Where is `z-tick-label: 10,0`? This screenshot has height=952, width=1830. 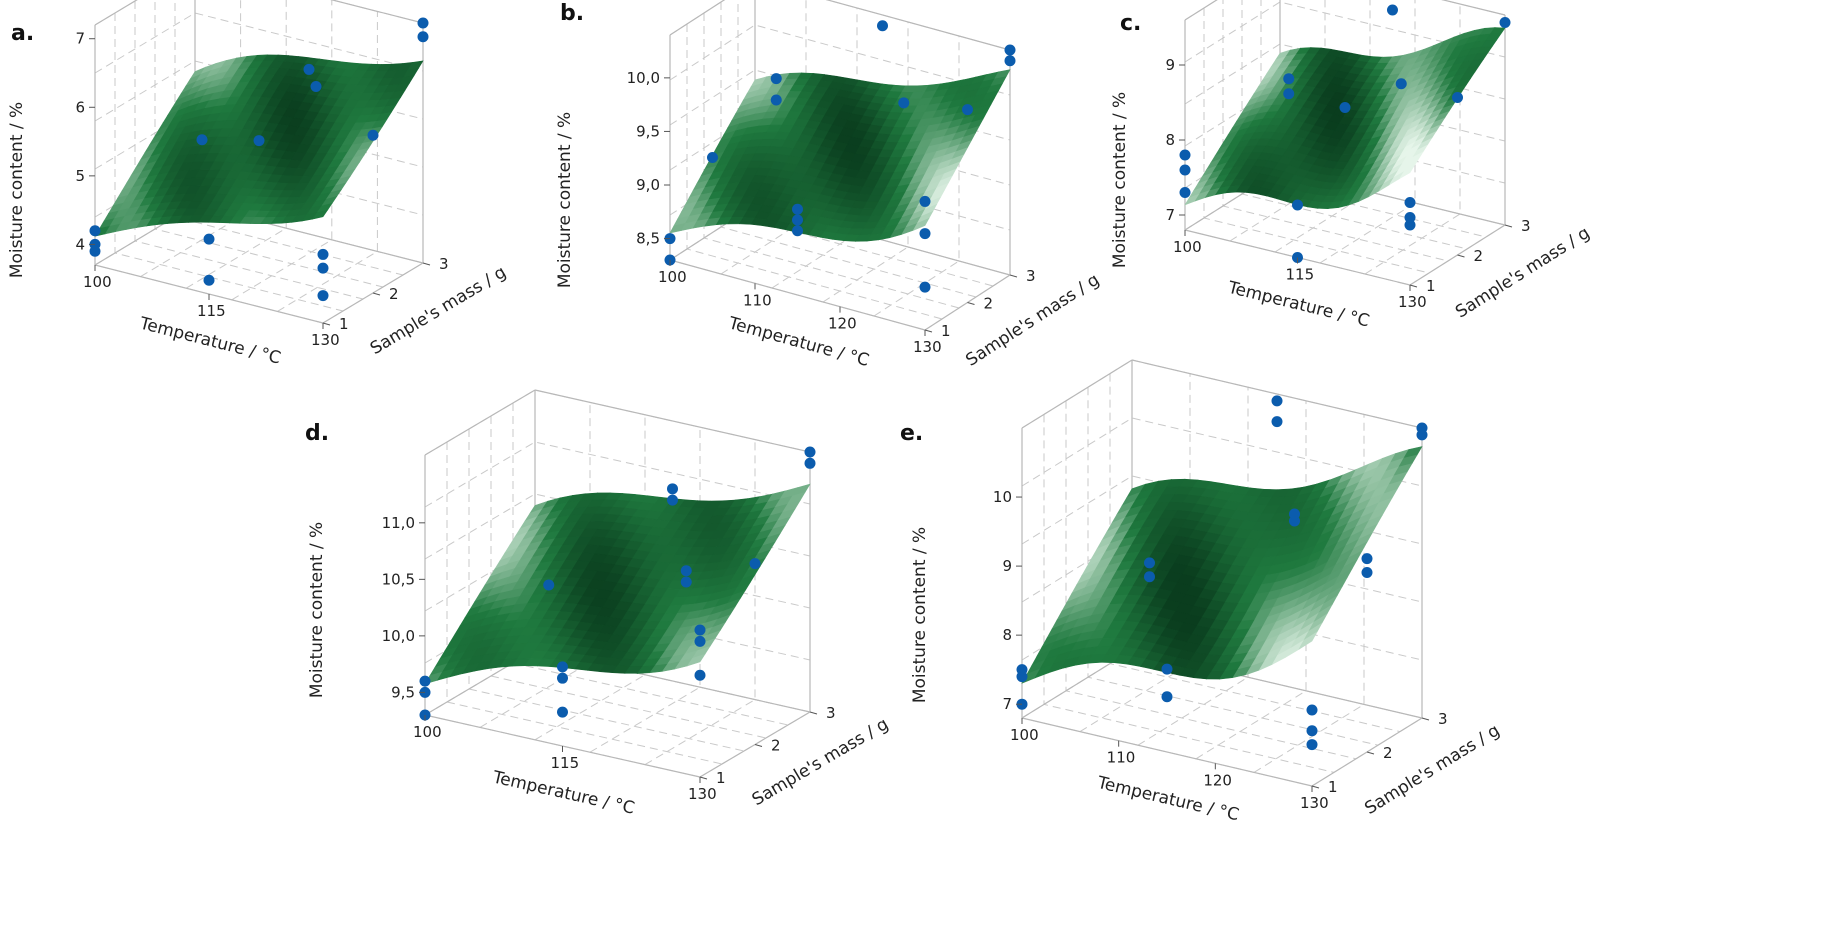 z-tick-label: 10,0 is located at coordinates (398, 636).